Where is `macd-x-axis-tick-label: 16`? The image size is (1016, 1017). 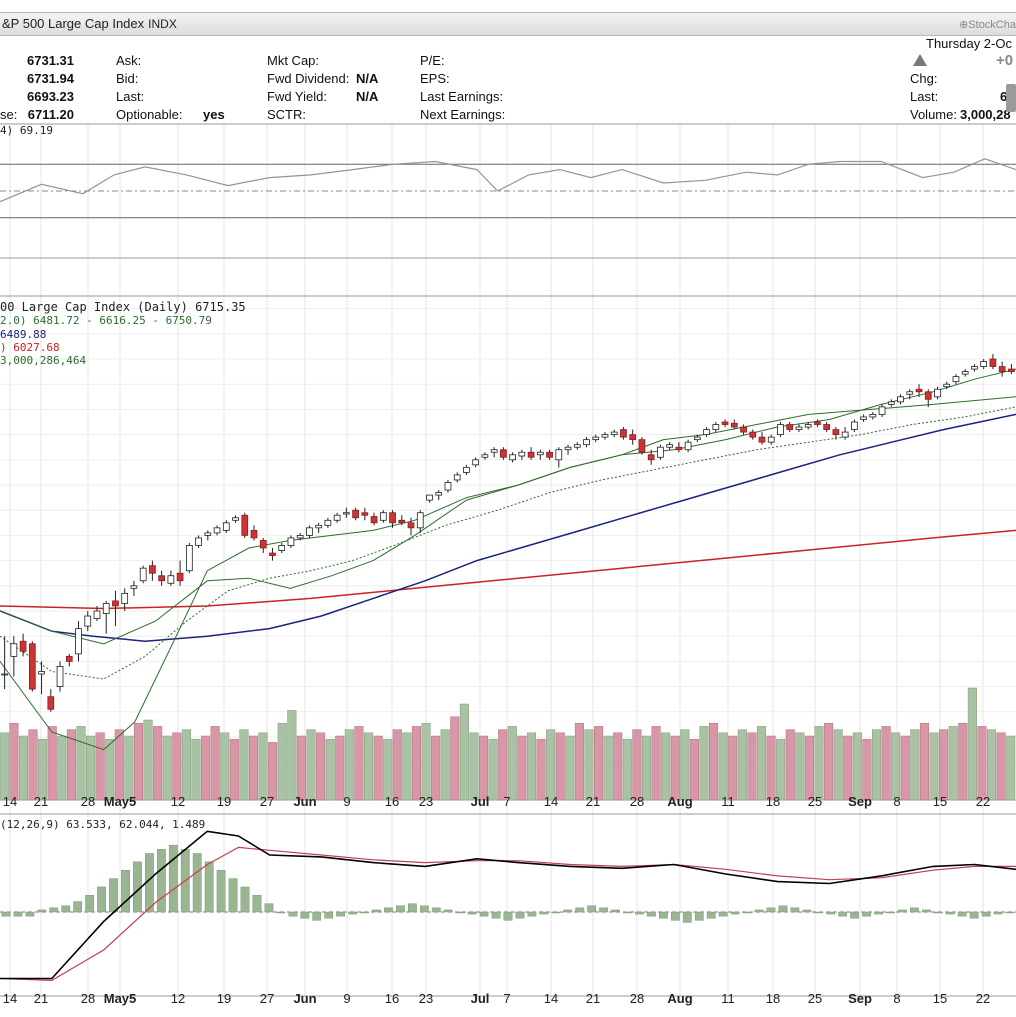
macd-x-axis-tick-label: 16 is located at coordinates (392, 998).